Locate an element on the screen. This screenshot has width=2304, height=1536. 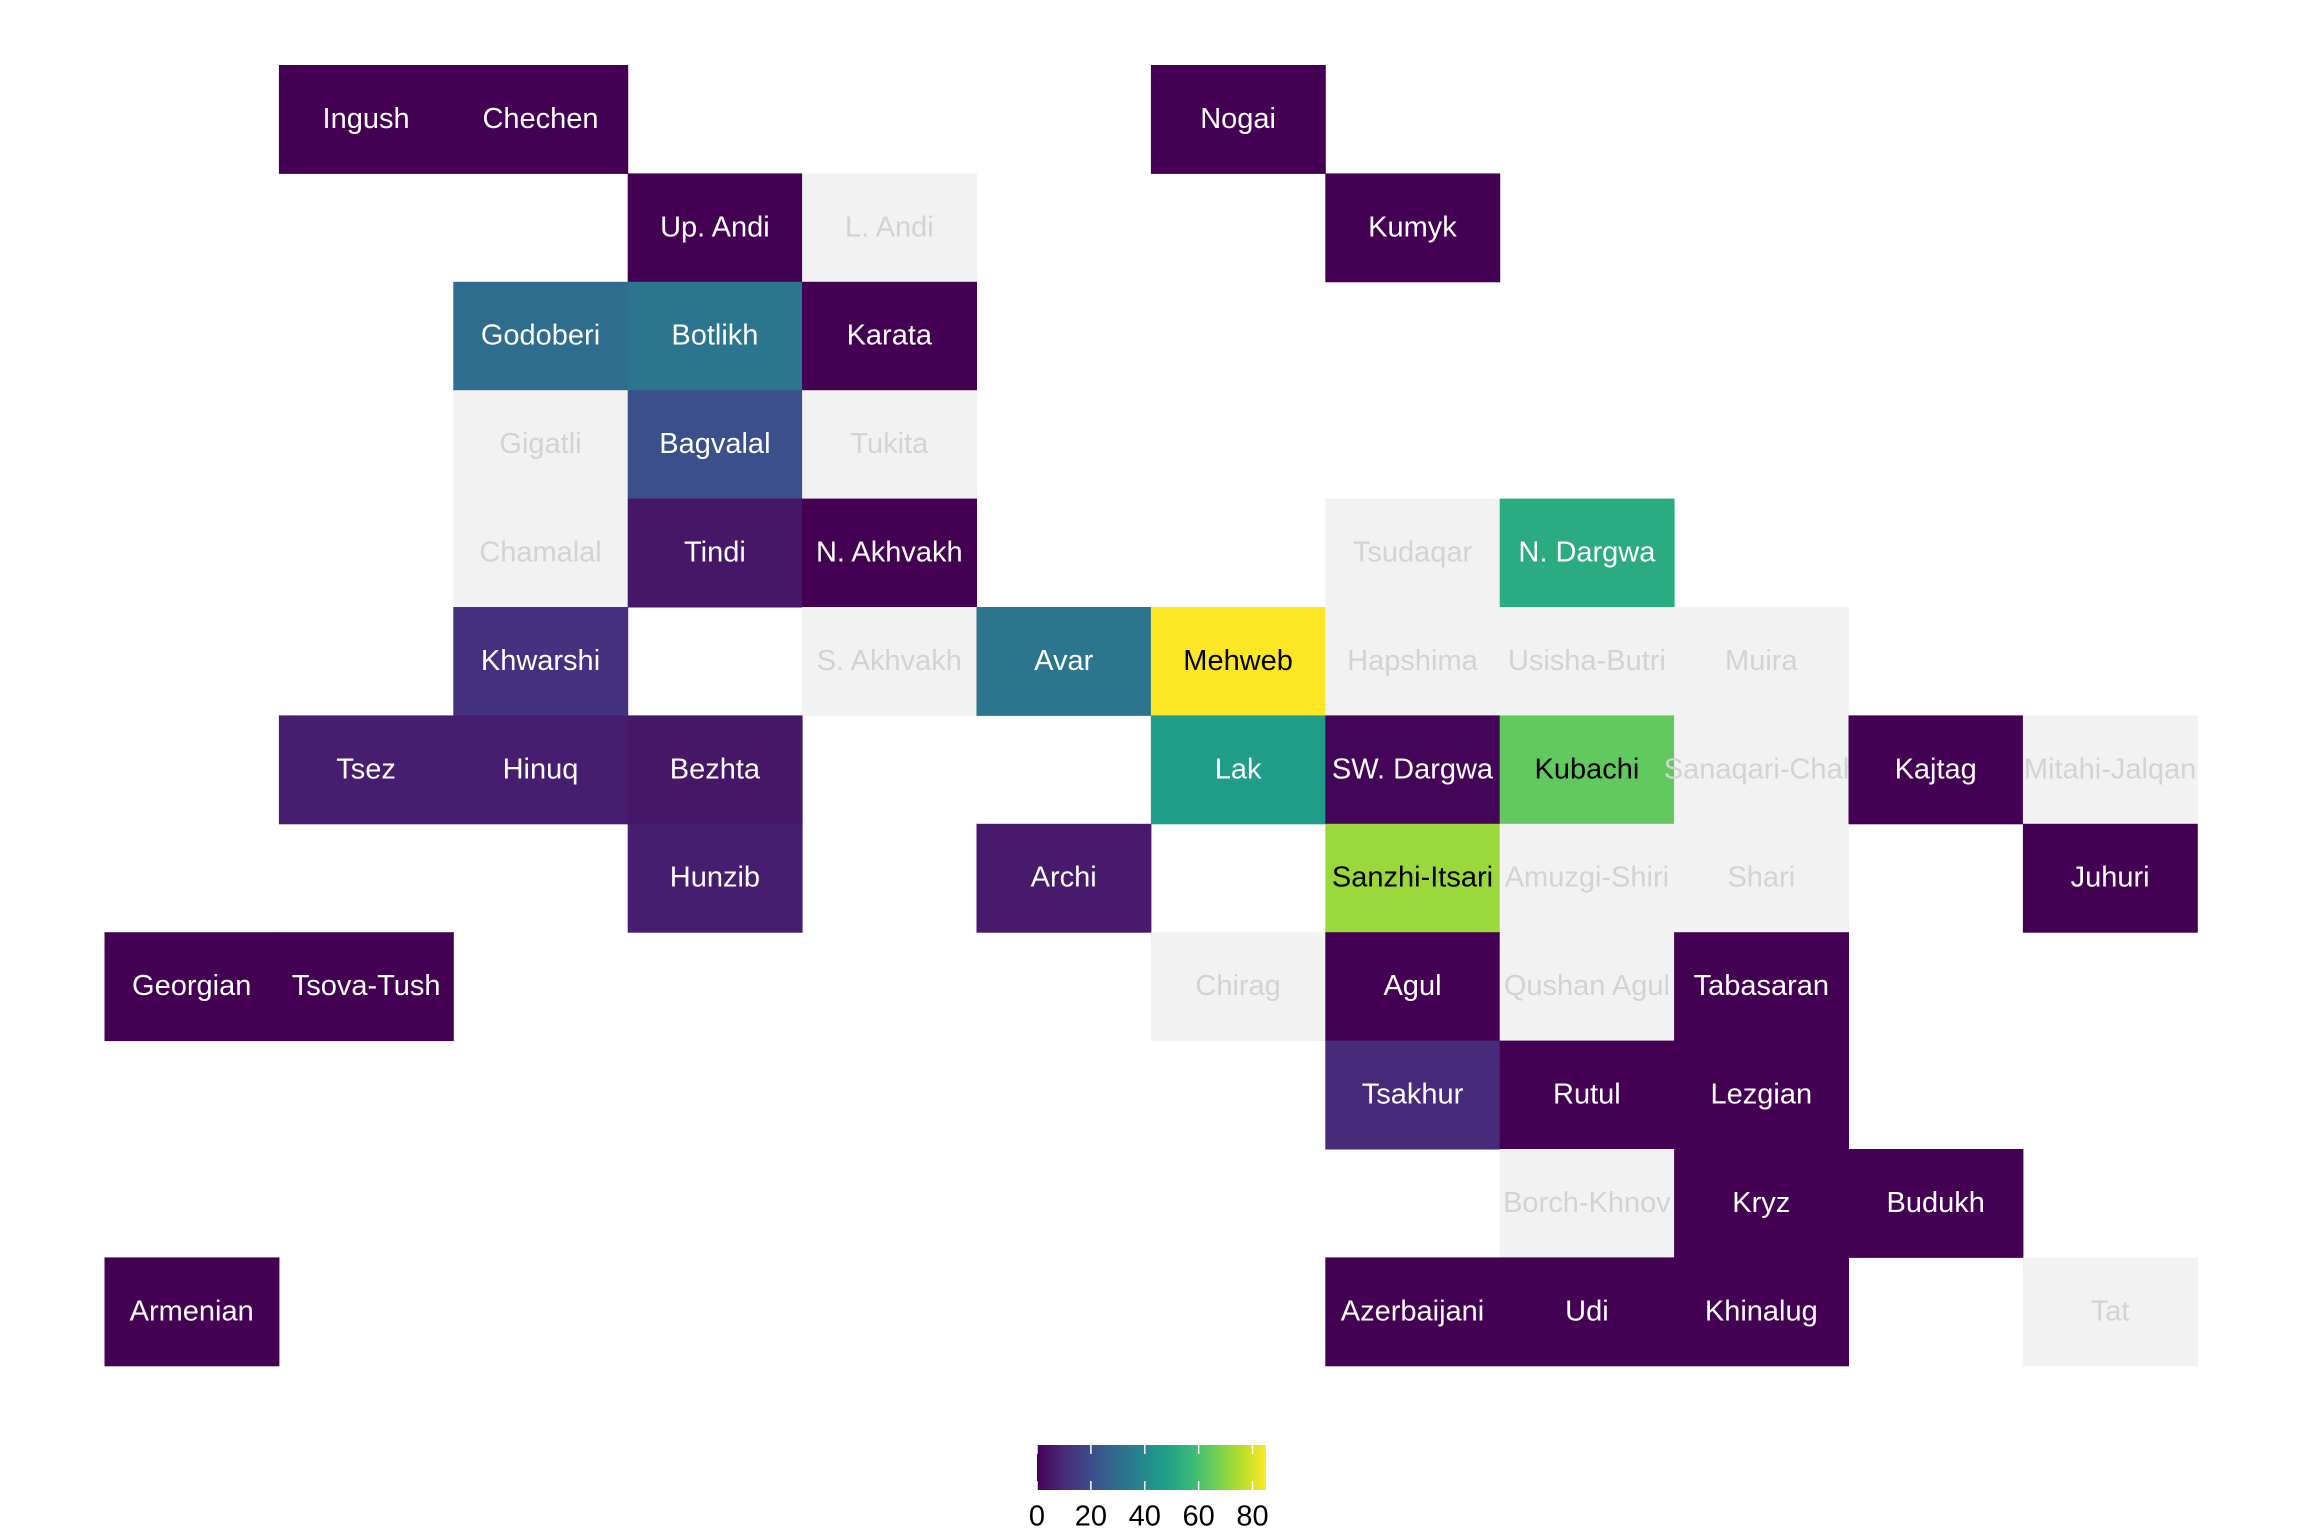
tile-label: Budukh is located at coordinates (1936, 1203).